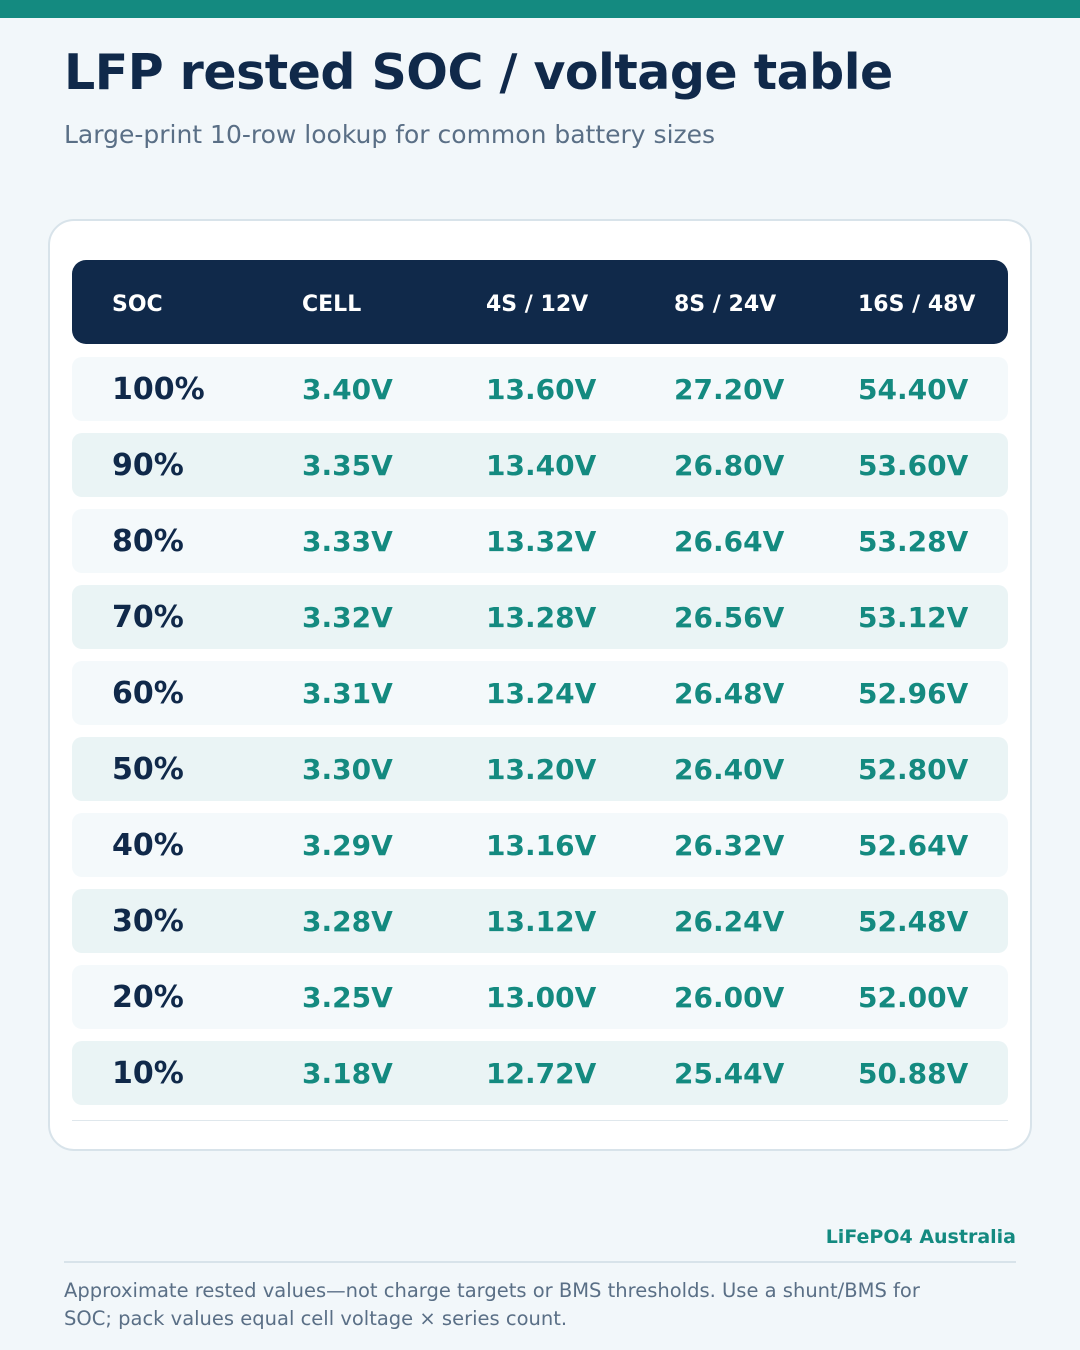 The width and height of the screenshot is (1080, 1350). What do you see at coordinates (347, 465) in the screenshot?
I see `cell-voltage: 3.35V` at bounding box center [347, 465].